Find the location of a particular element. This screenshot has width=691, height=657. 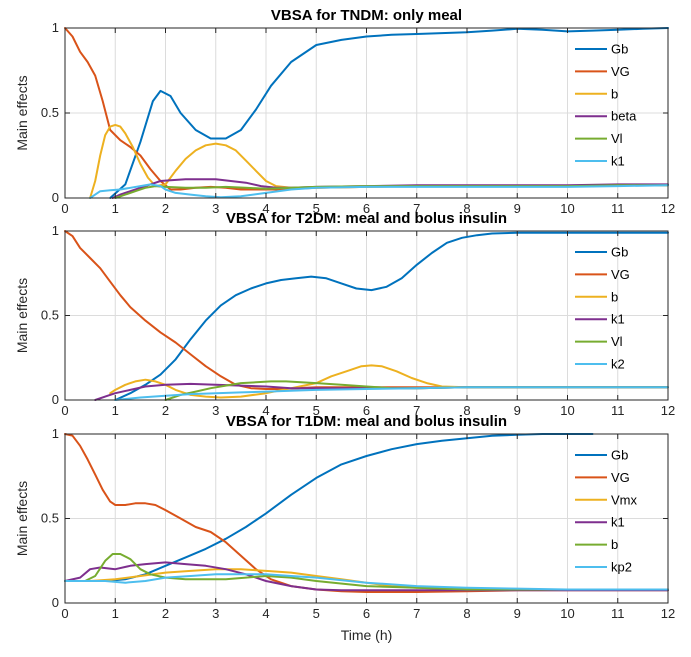

legend-label-kp2: kp2 is located at coordinates (621, 567).